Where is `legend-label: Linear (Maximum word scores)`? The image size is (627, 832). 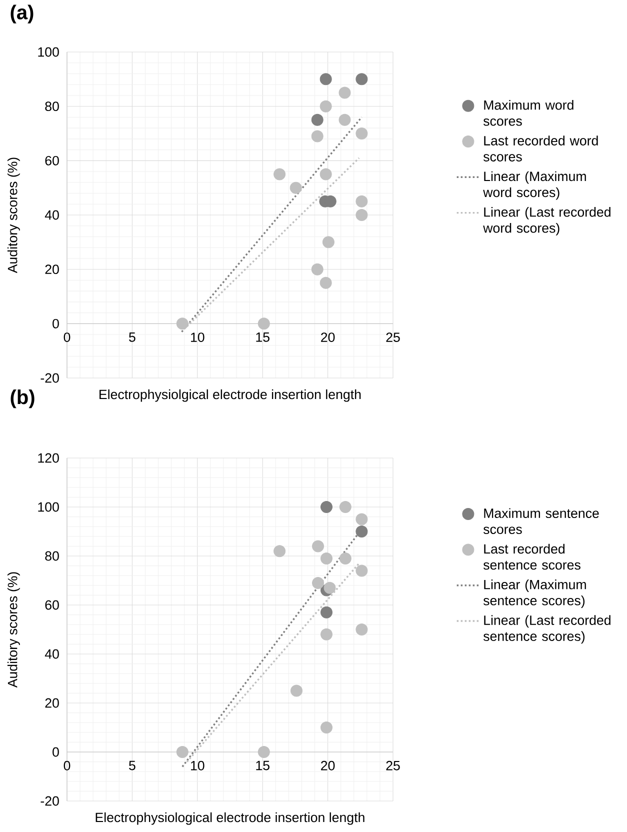
legend-label: Linear (Maximum word scores) is located at coordinates (534, 185).